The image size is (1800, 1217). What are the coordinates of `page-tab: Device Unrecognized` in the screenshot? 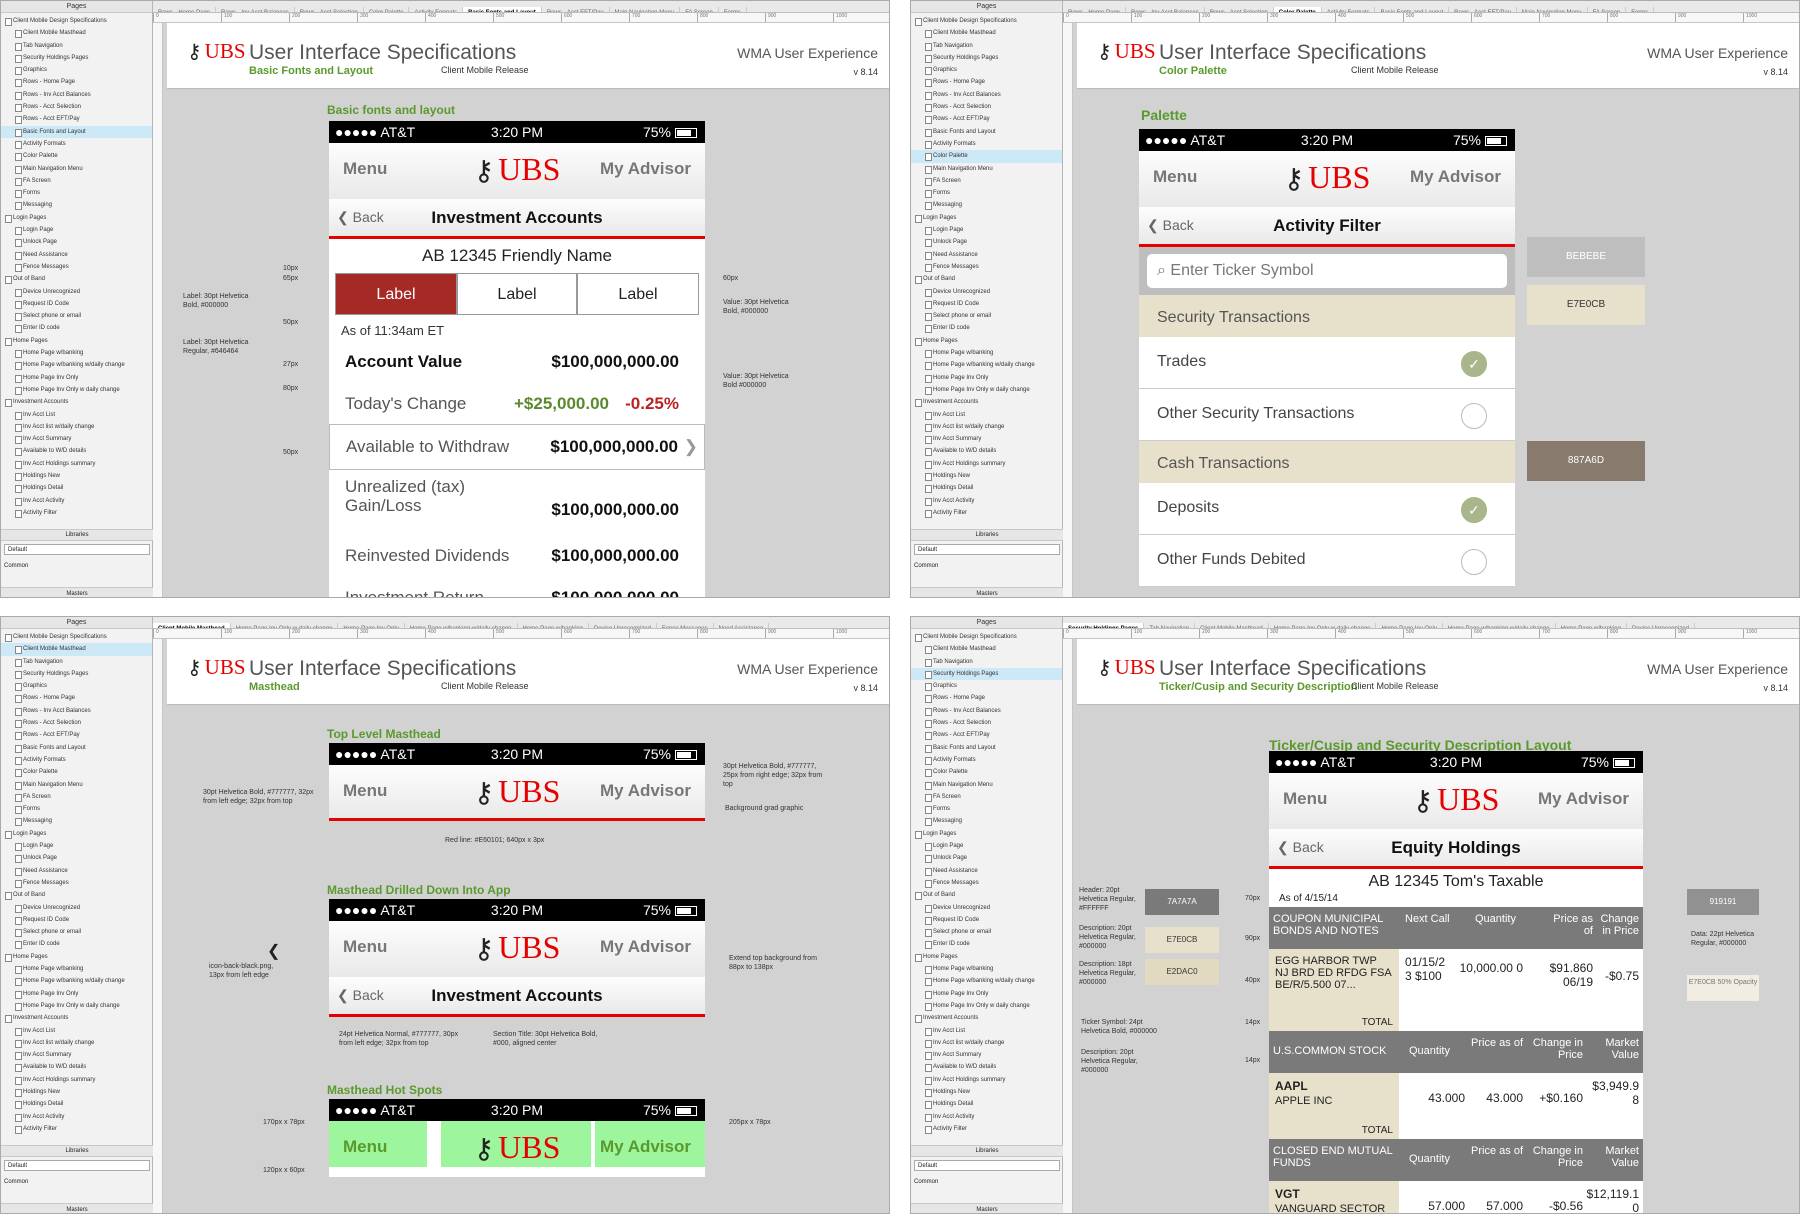 It's located at (623, 625).